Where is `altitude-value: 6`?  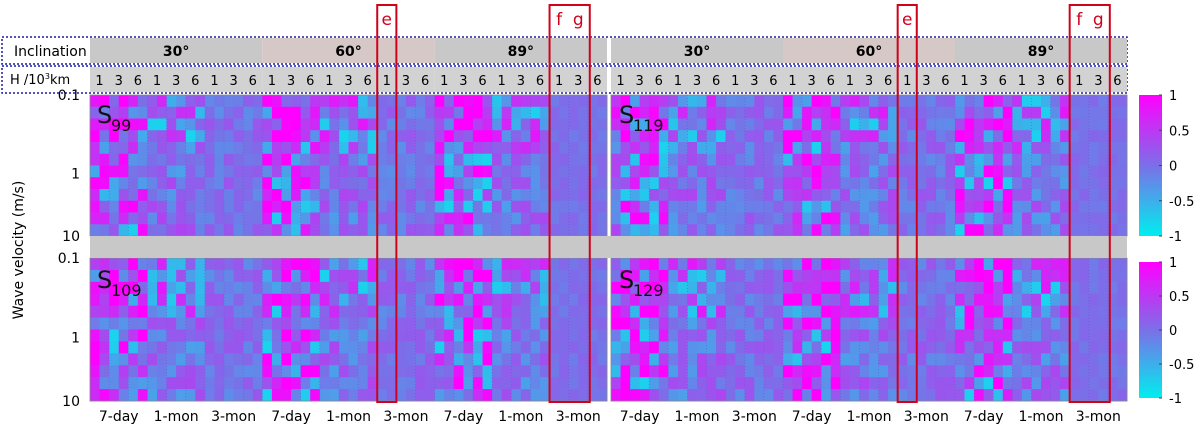
altitude-value: 6 is located at coordinates (1117, 81).